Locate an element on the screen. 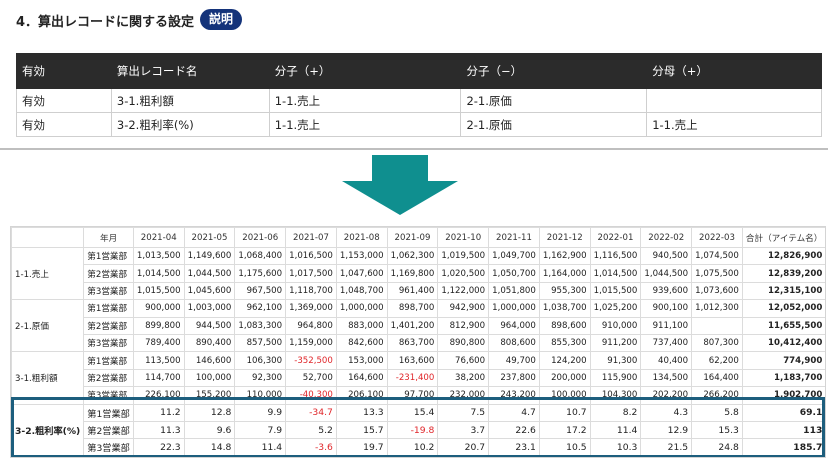  settings-row: 有効 3-1.粗利額 1-1.売上 2-1.原価 is located at coordinates (419, 100).